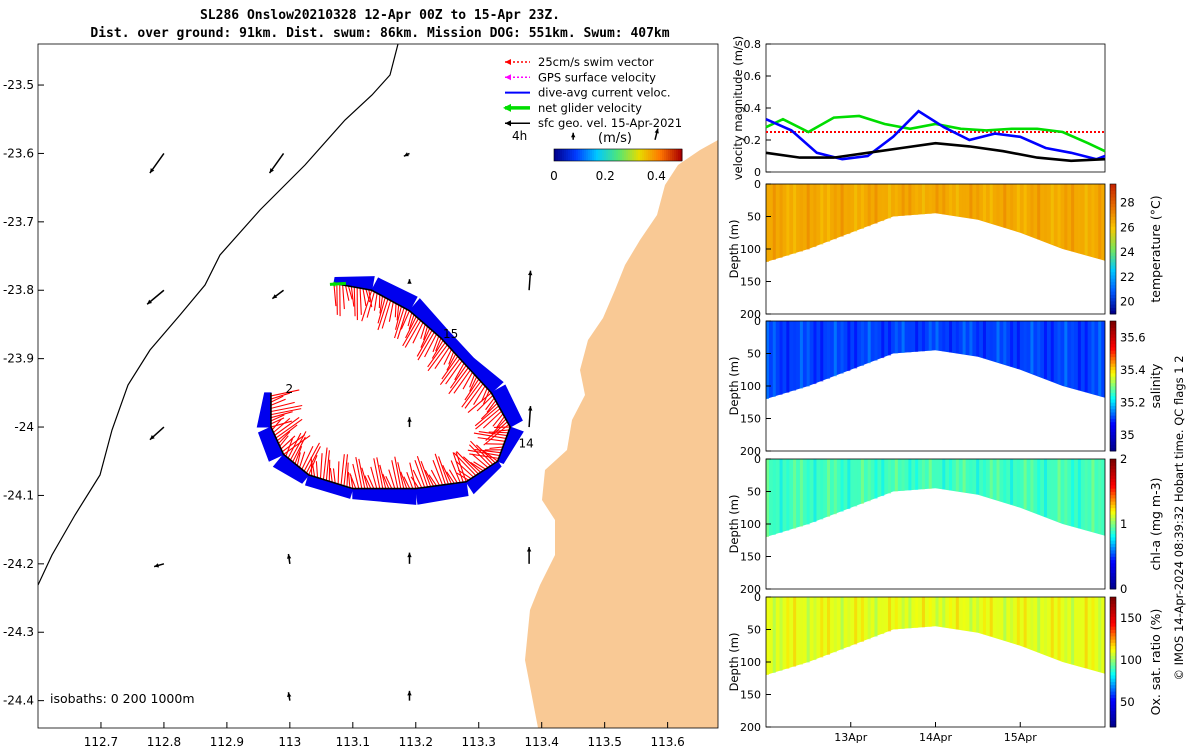 This screenshot has width=1200, height=750. Describe the element at coordinates (390, 390) in the screenshot. I see `current-band` at that location.